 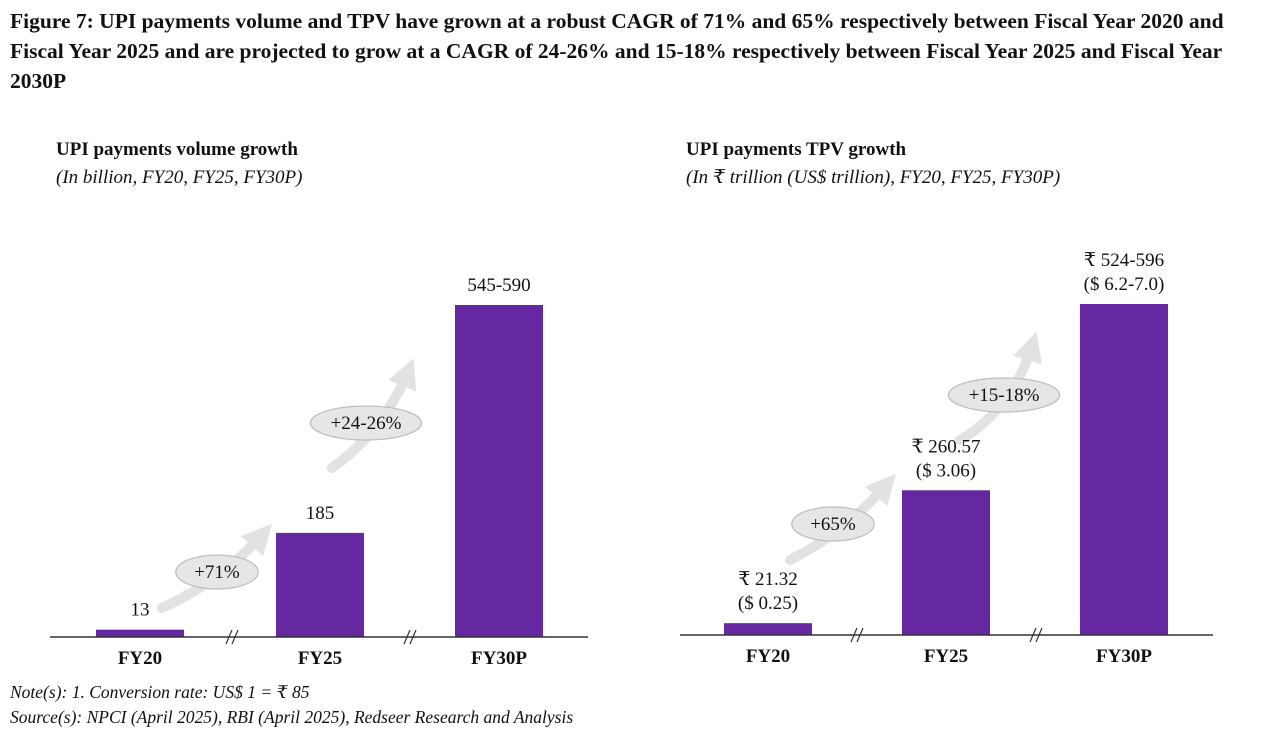 I want to click on tpv-category-label-fy25: FY25, so click(x=946, y=656).